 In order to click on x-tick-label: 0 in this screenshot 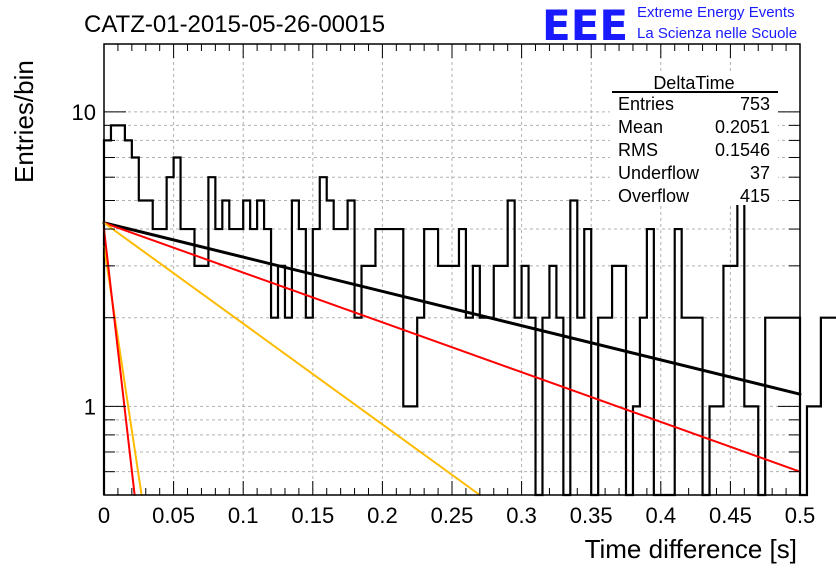, I will do `click(104, 515)`.